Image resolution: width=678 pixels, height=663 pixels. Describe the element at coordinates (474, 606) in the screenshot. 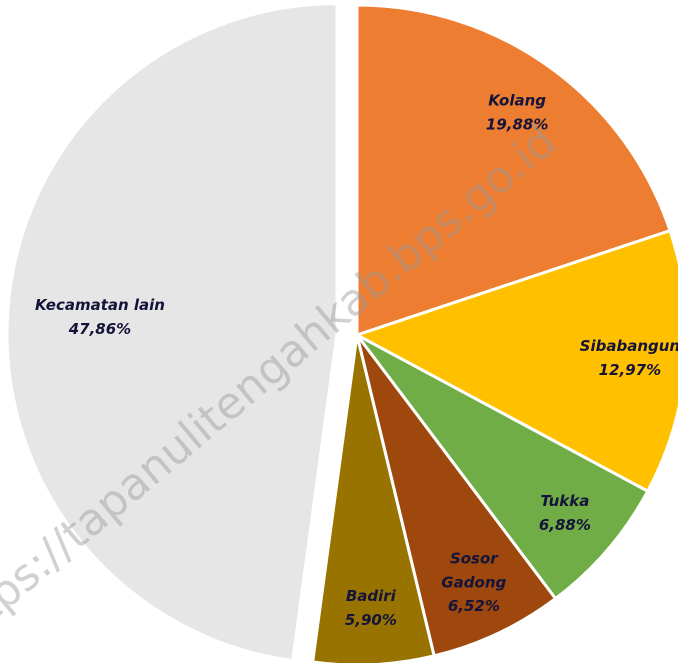

I see `slice-value-label: 6,52%` at that location.